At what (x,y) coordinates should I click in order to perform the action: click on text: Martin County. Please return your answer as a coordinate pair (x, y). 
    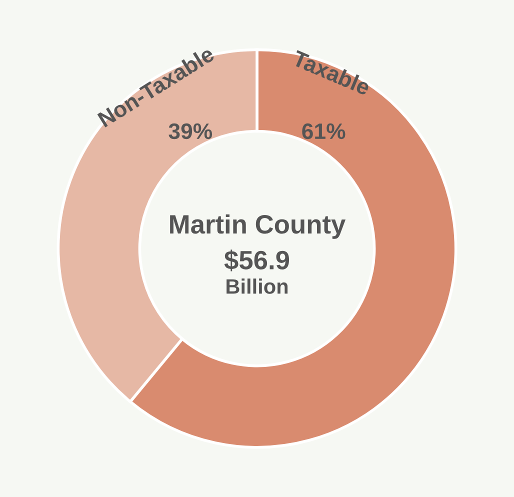
    Looking at the image, I should click on (258, 226).